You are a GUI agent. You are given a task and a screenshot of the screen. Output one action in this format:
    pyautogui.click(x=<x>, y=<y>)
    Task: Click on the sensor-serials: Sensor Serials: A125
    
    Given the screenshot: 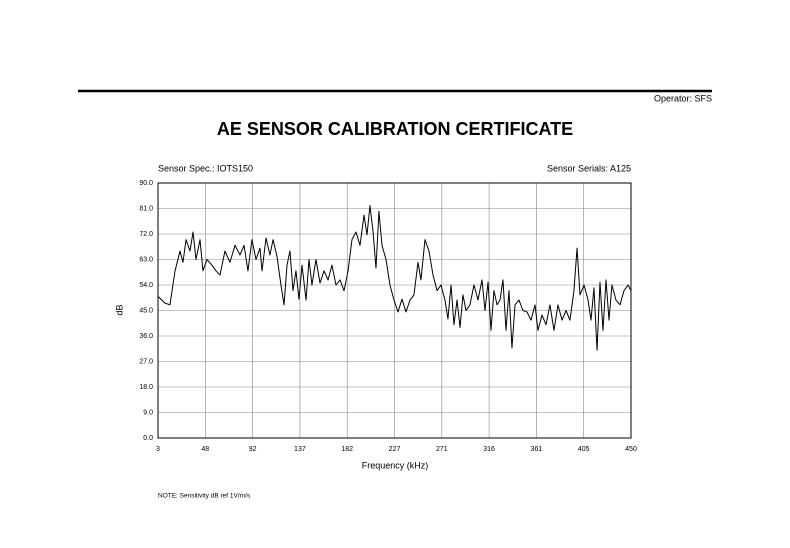 What is the action you would take?
    pyautogui.click(x=589, y=168)
    